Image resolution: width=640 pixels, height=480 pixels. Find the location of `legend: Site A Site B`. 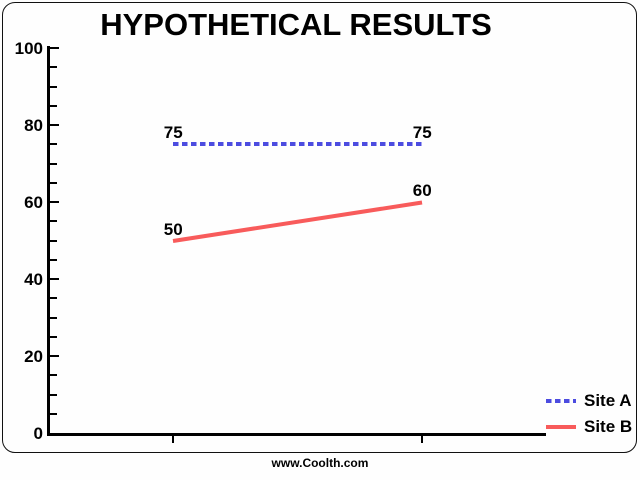

legend: Site A Site B is located at coordinates (589, 414).